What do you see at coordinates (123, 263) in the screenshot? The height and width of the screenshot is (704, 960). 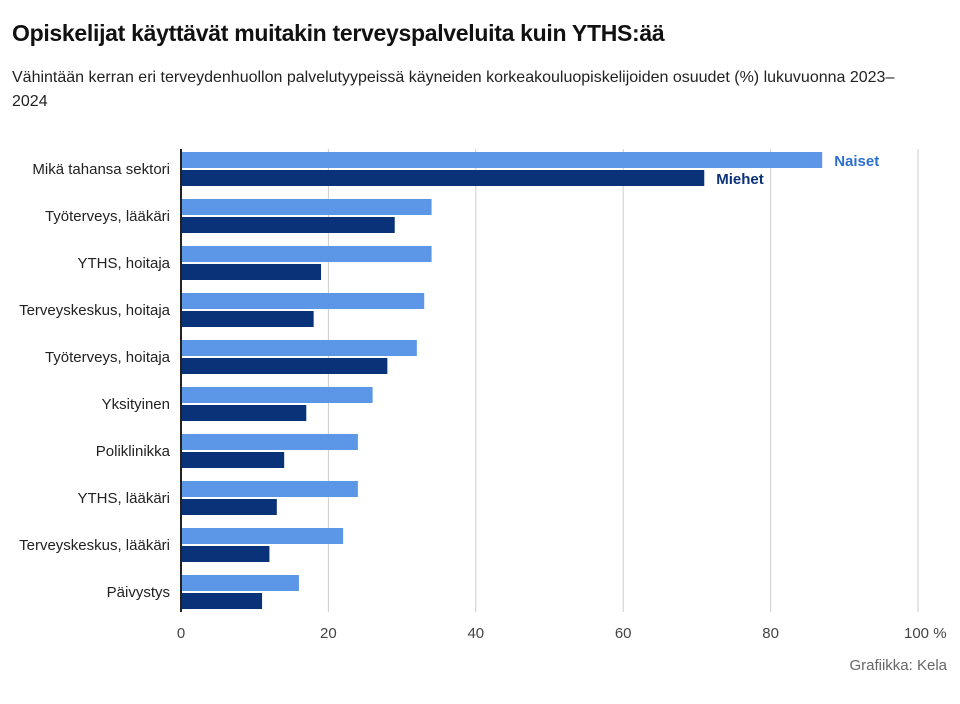 I see `category-label: YTHS, hoitaja` at bounding box center [123, 263].